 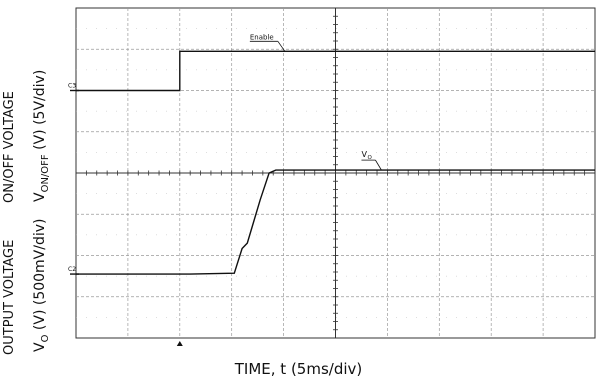 What do you see at coordinates (378, 165) in the screenshot?
I see `trace-label-vo-leader` at bounding box center [378, 165].